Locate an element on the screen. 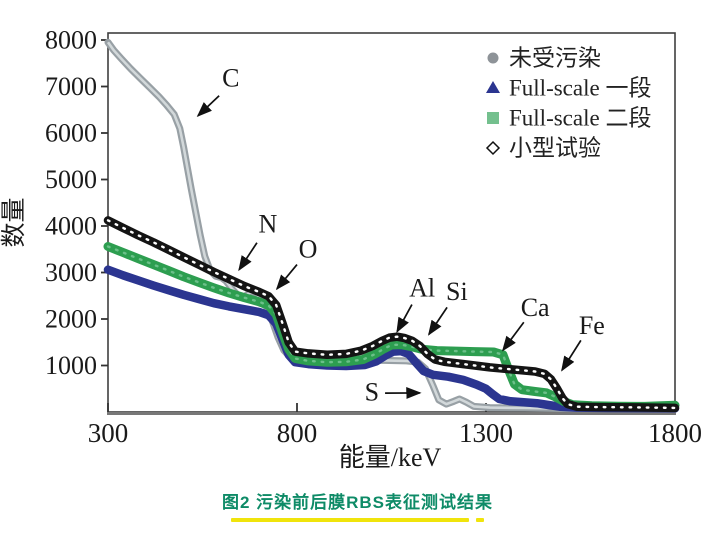  legend-item: 小型试验 is located at coordinates (543, 148).